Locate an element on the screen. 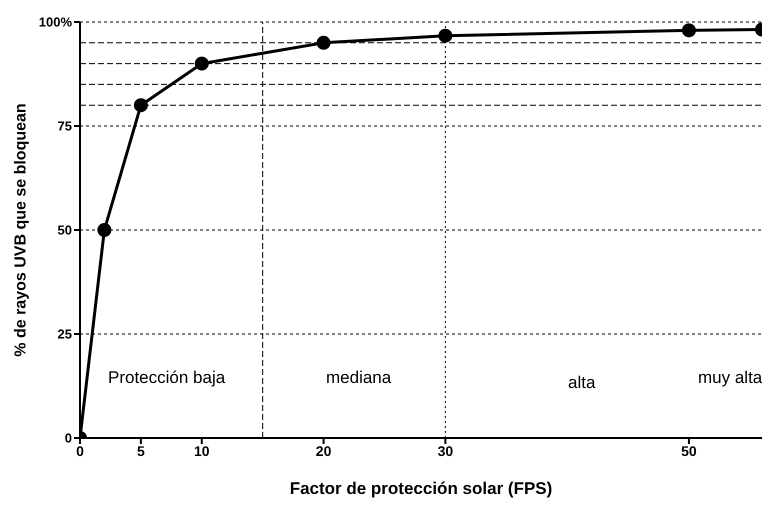 The height and width of the screenshot is (519, 770). y-tick-label: 0 is located at coordinates (68, 438).